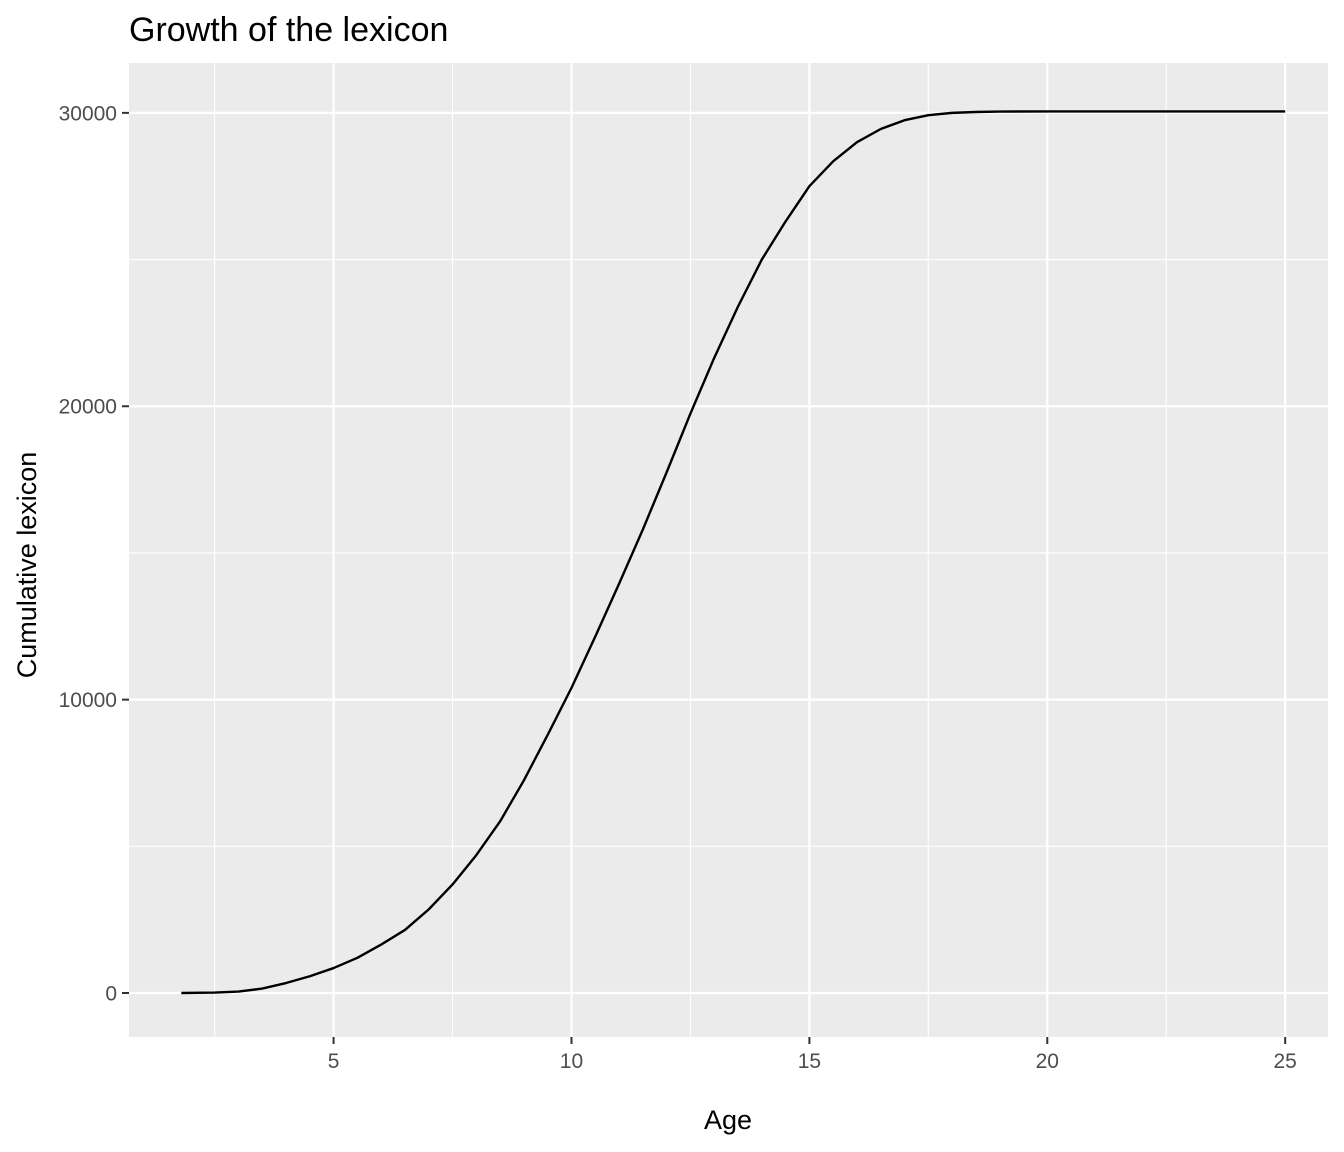  I want to click on x-axis-title: Age, so click(728, 1120).